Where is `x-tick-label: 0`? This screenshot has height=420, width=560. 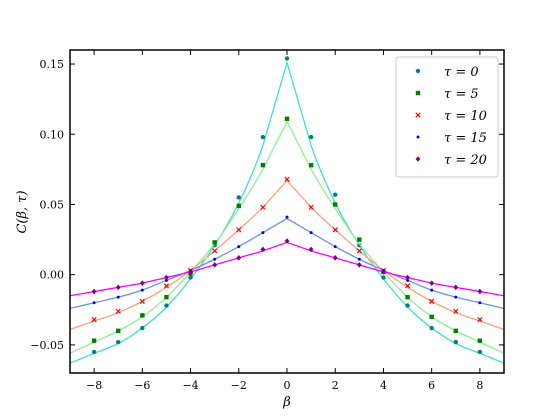
x-tick-label: 0 is located at coordinates (287, 385).